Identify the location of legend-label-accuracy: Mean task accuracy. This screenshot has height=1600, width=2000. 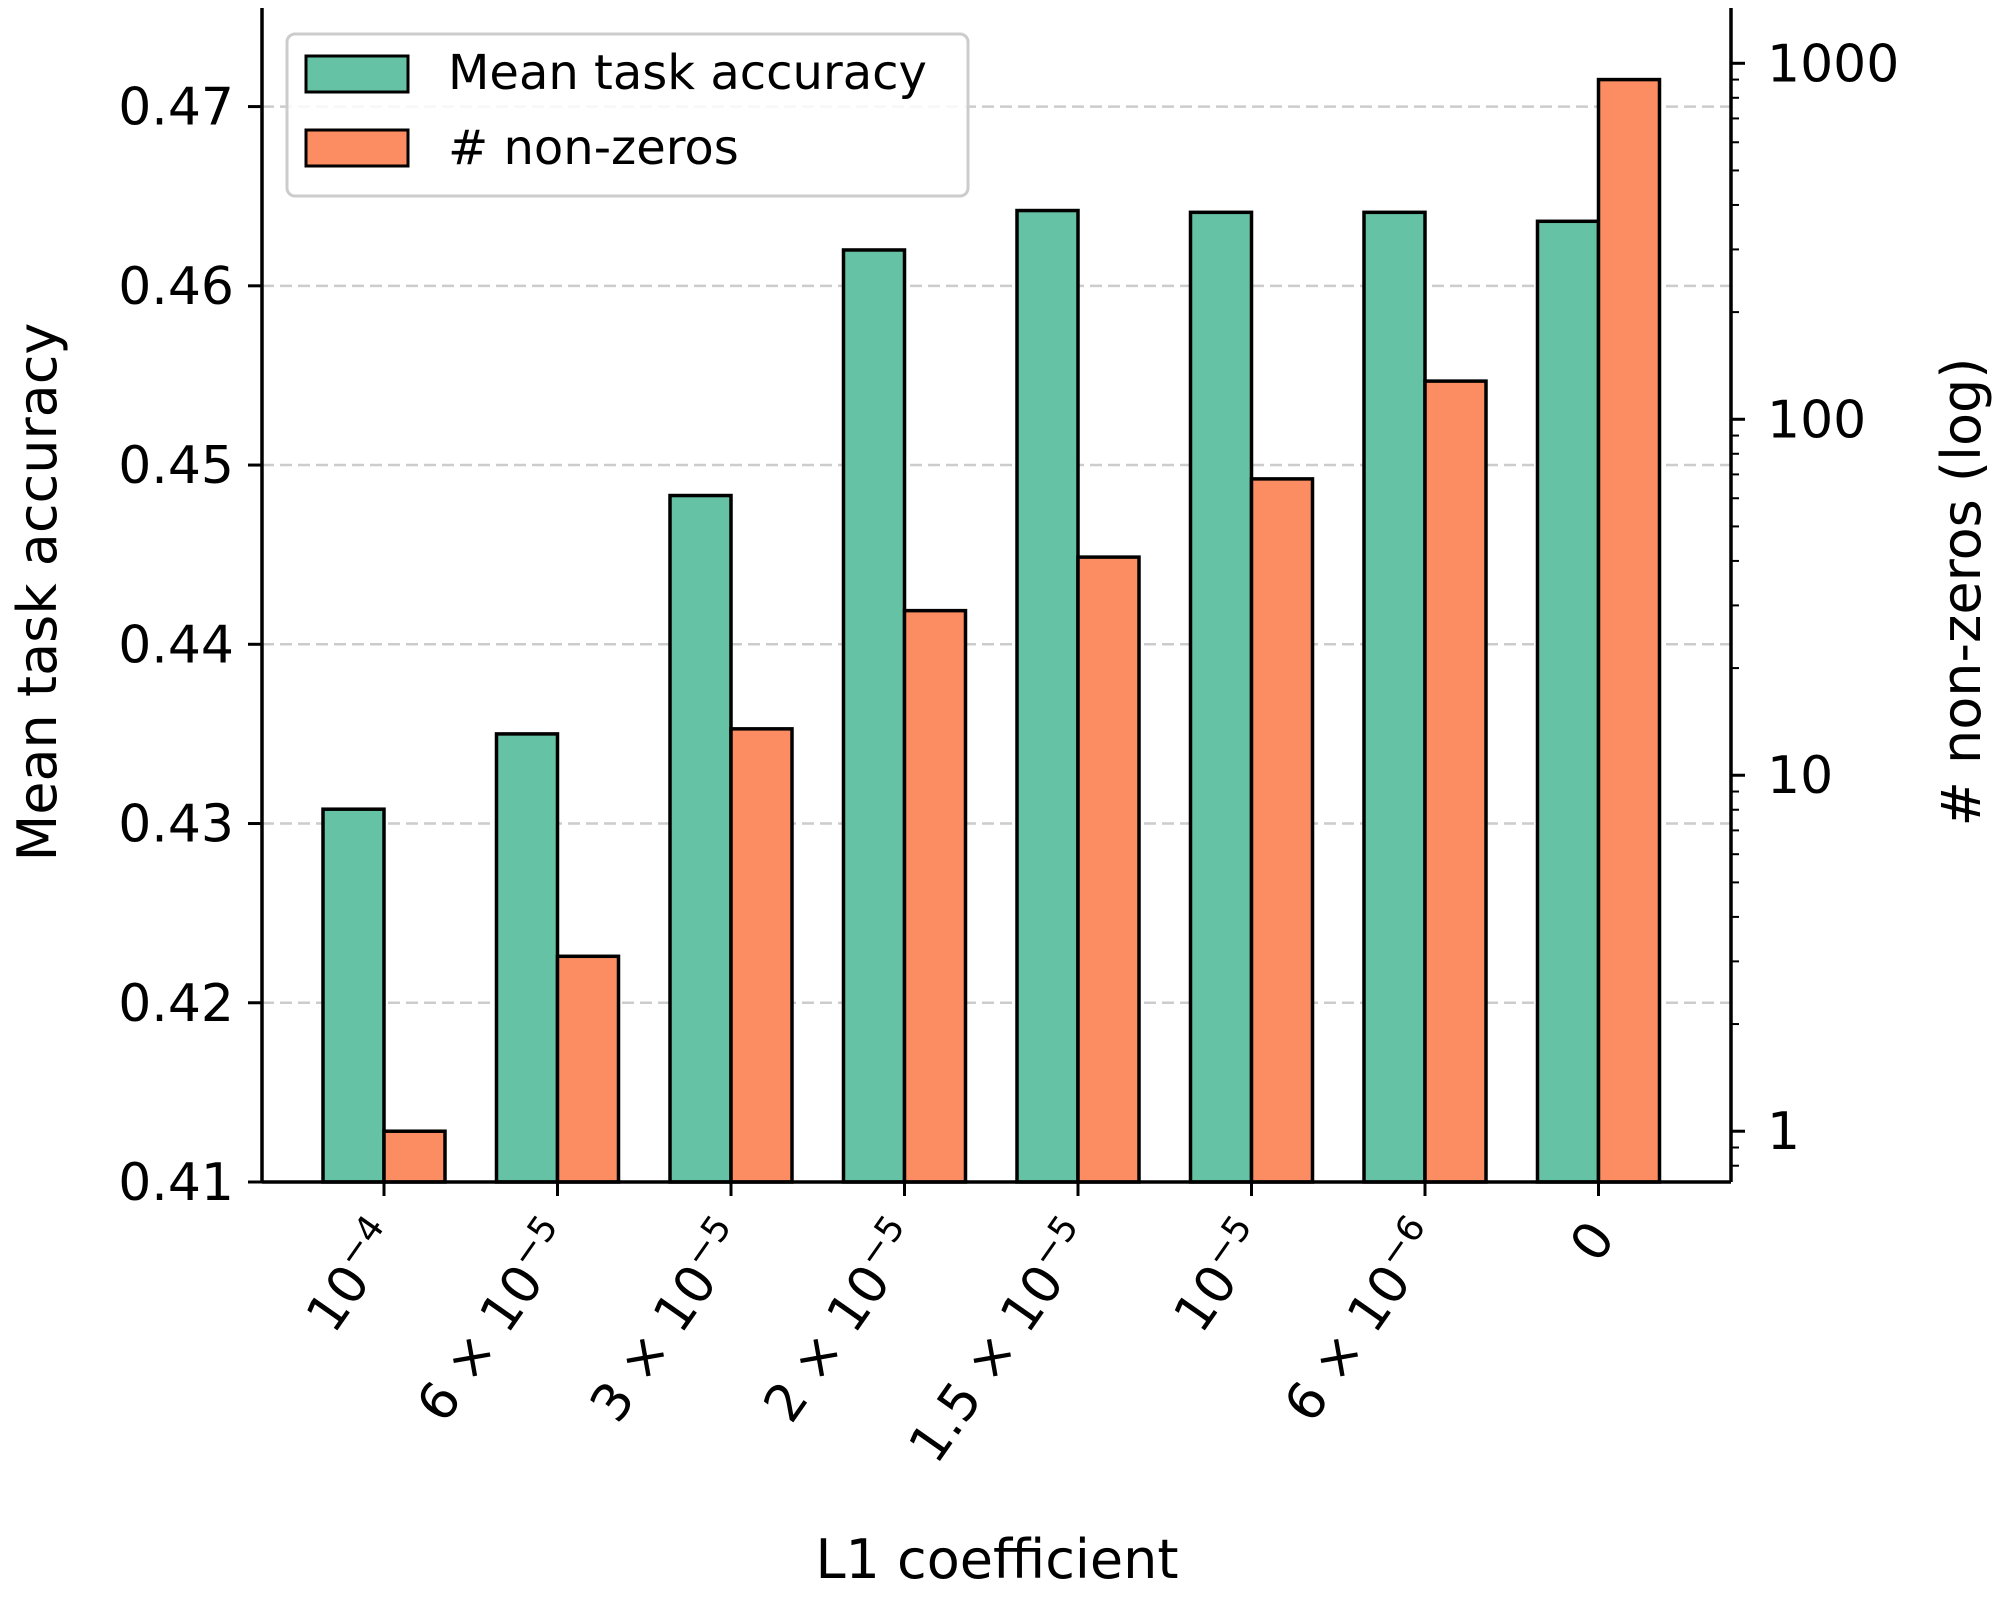
(687, 73).